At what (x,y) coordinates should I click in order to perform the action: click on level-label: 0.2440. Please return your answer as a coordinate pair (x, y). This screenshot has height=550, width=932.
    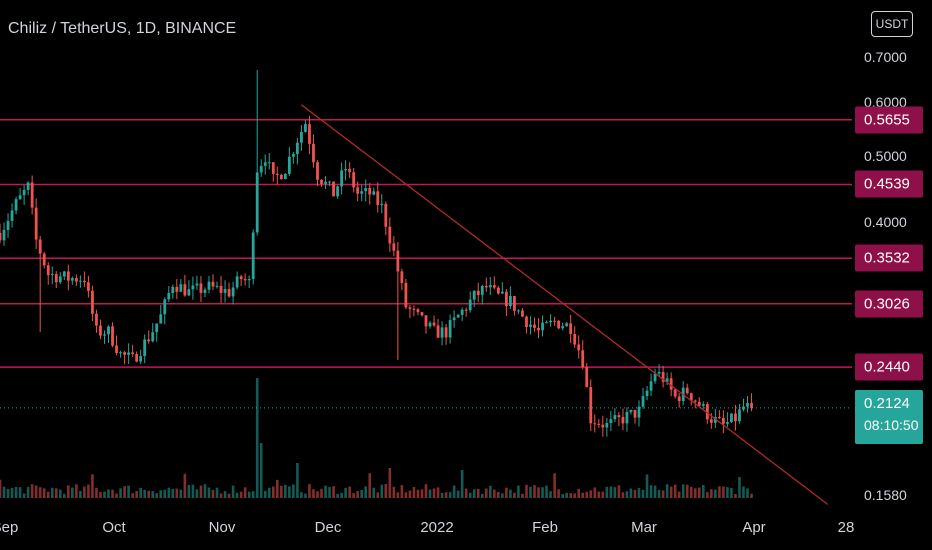
    Looking at the image, I should click on (889, 367).